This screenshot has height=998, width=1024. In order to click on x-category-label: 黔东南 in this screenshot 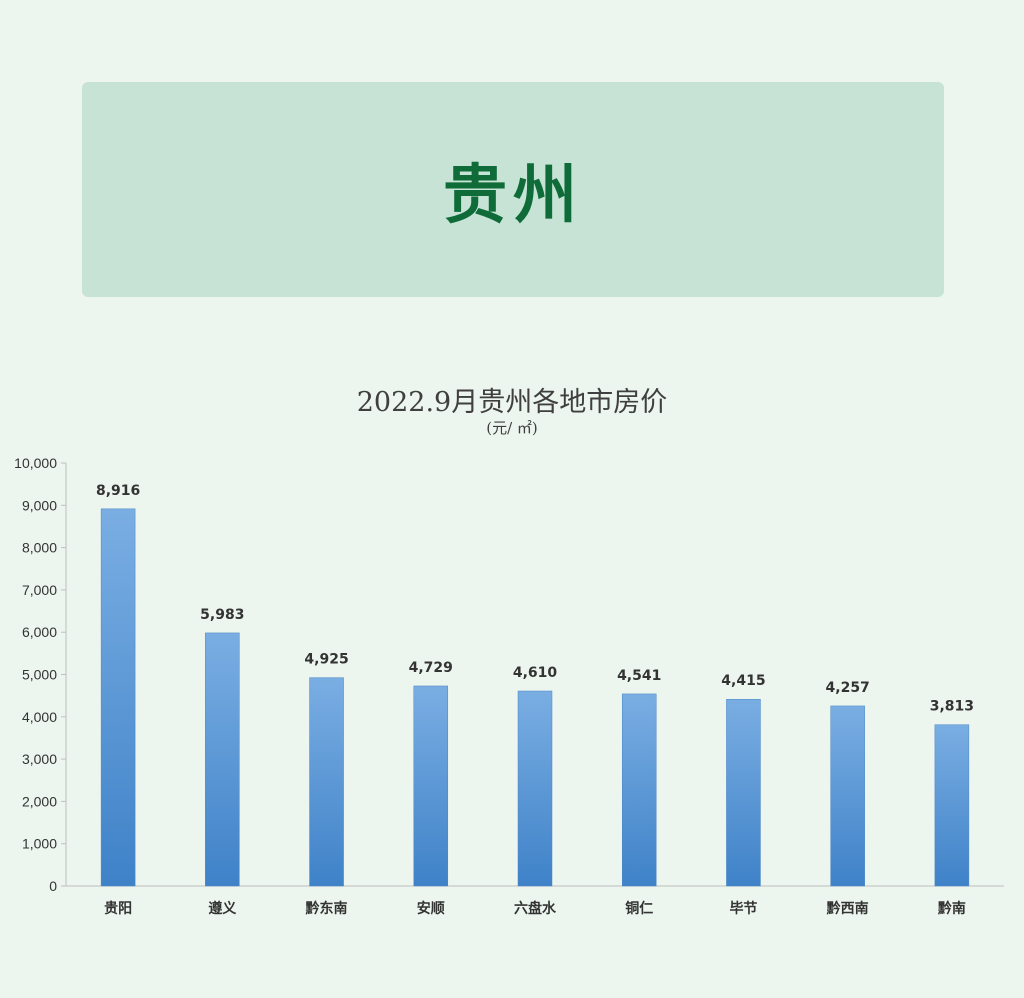, I will do `click(327, 908)`.